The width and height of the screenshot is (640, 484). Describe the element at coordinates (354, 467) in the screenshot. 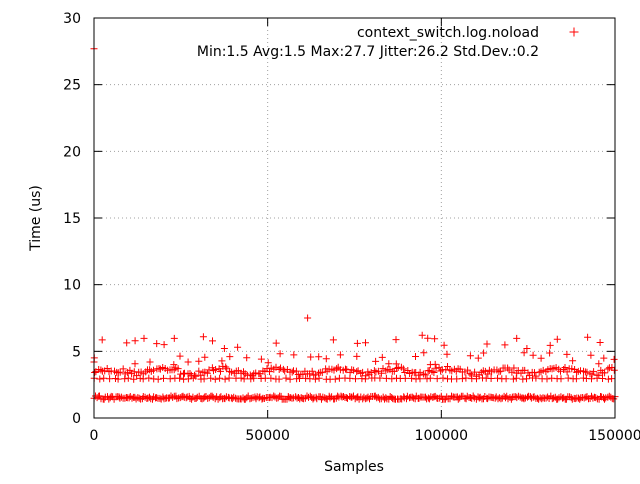

I see `x-axis-label: Samples` at that location.